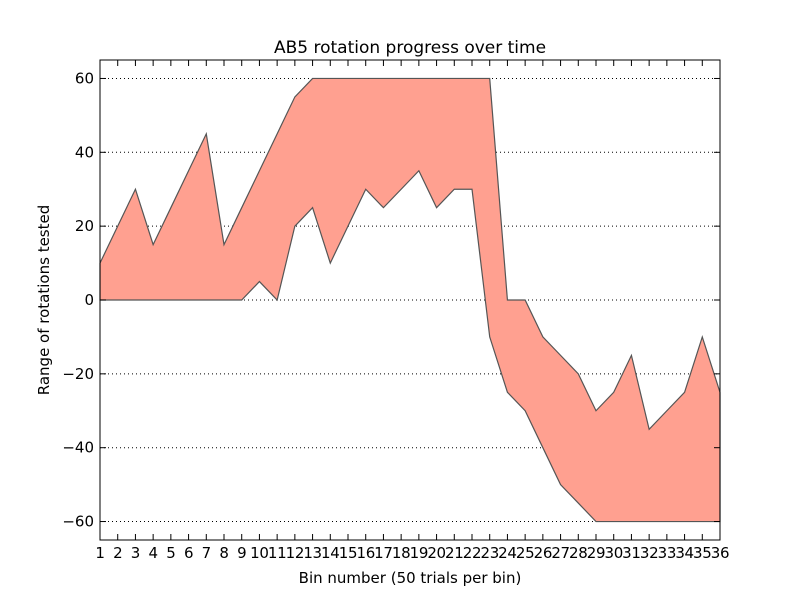 This screenshot has height=600, width=800. What do you see at coordinates (684, 553) in the screenshot?
I see `x-tick-label: 34` at bounding box center [684, 553].